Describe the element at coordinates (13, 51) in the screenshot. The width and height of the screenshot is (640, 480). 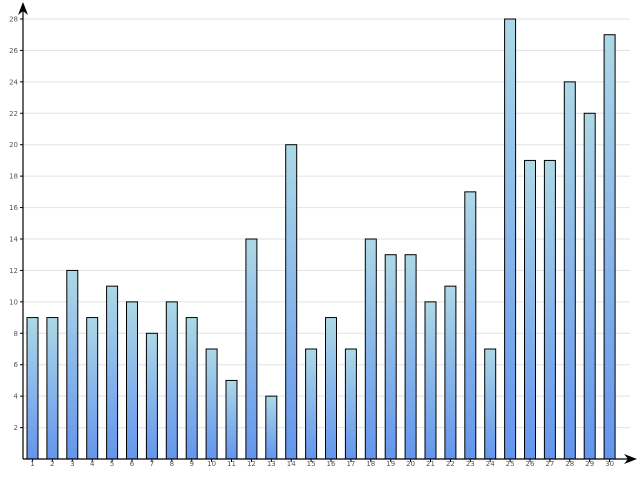
I see `y-tick-label: 26` at that location.